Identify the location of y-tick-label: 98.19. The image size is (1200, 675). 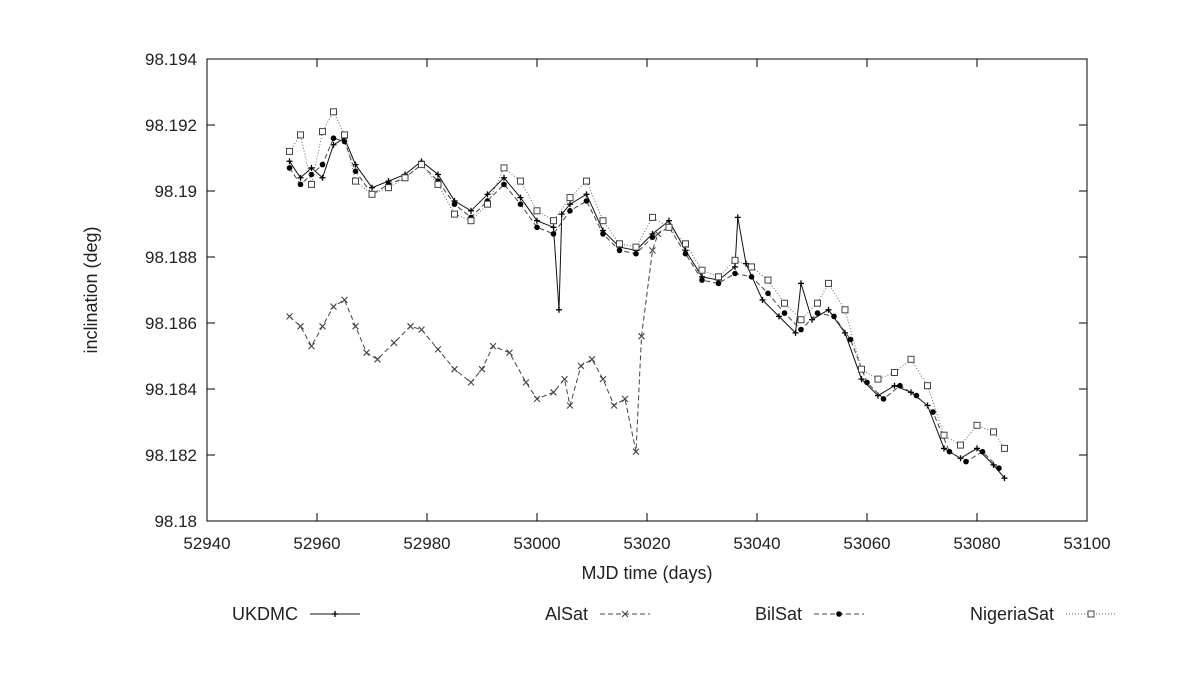
(175, 191).